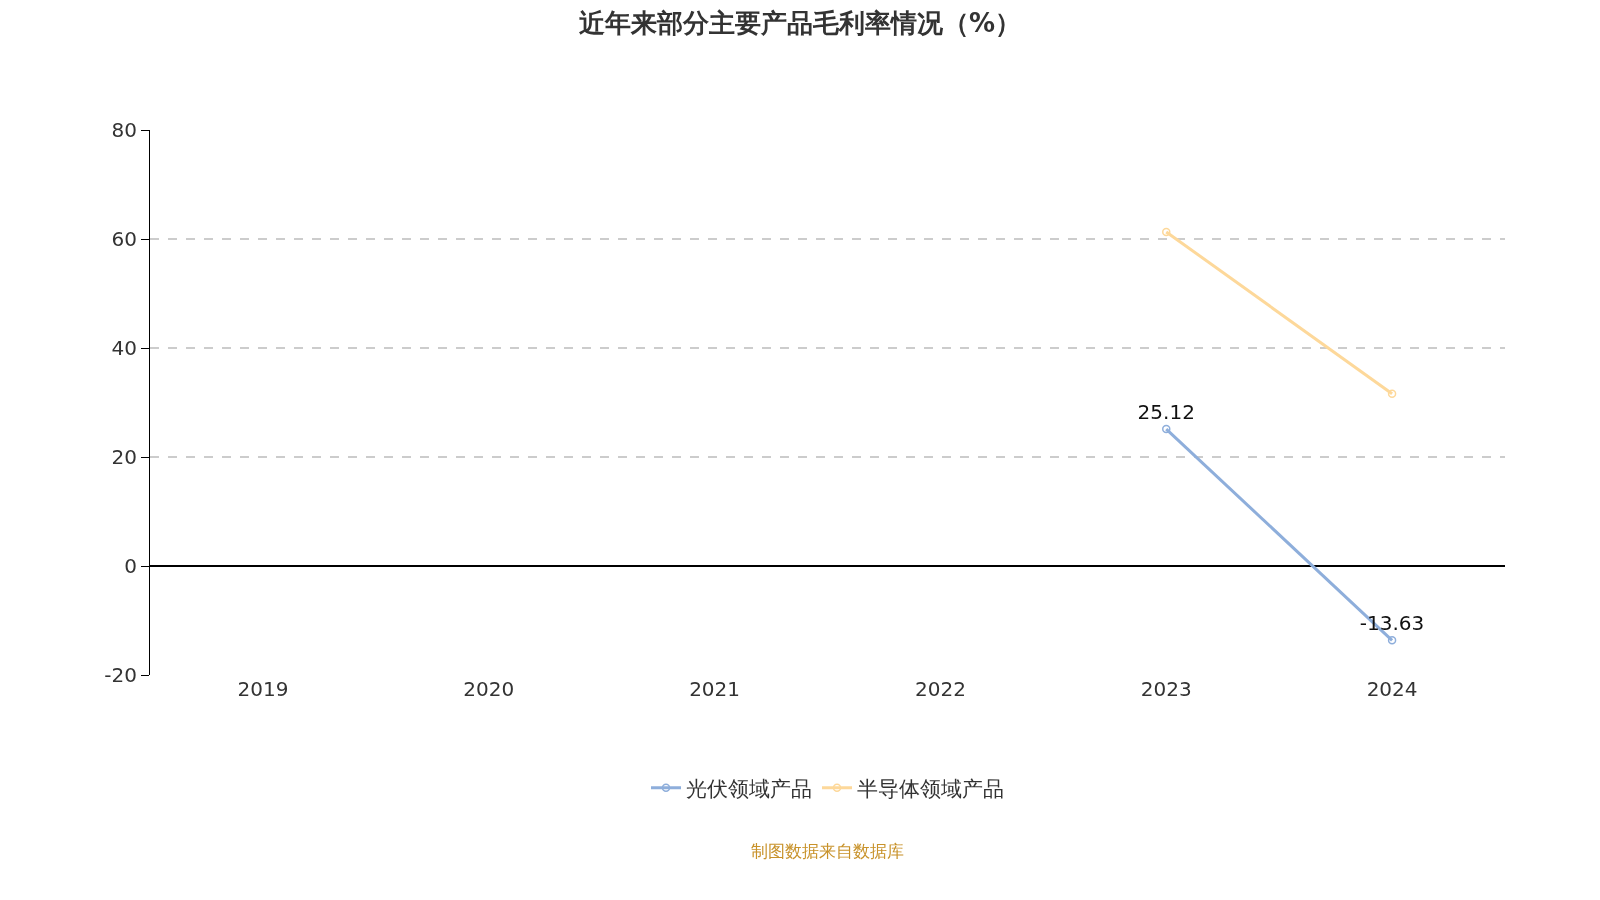  I want to click on data-label: 25.12, so click(1166, 411).